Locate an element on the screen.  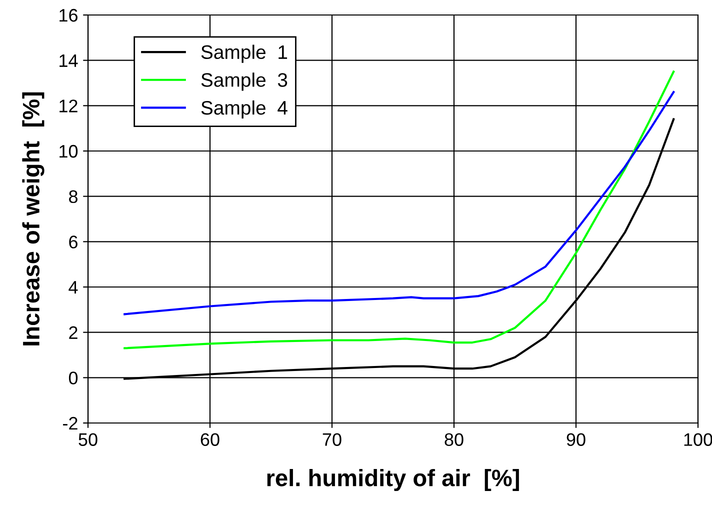
x-axis-title: rel. humidity of air [%] is located at coordinates (393, 480).